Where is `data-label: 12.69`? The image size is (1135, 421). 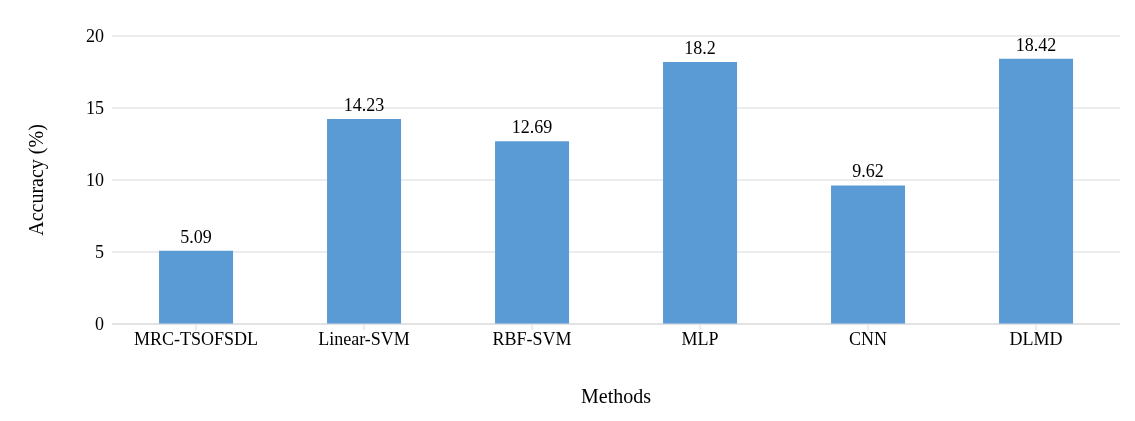 data-label: 12.69 is located at coordinates (532, 127).